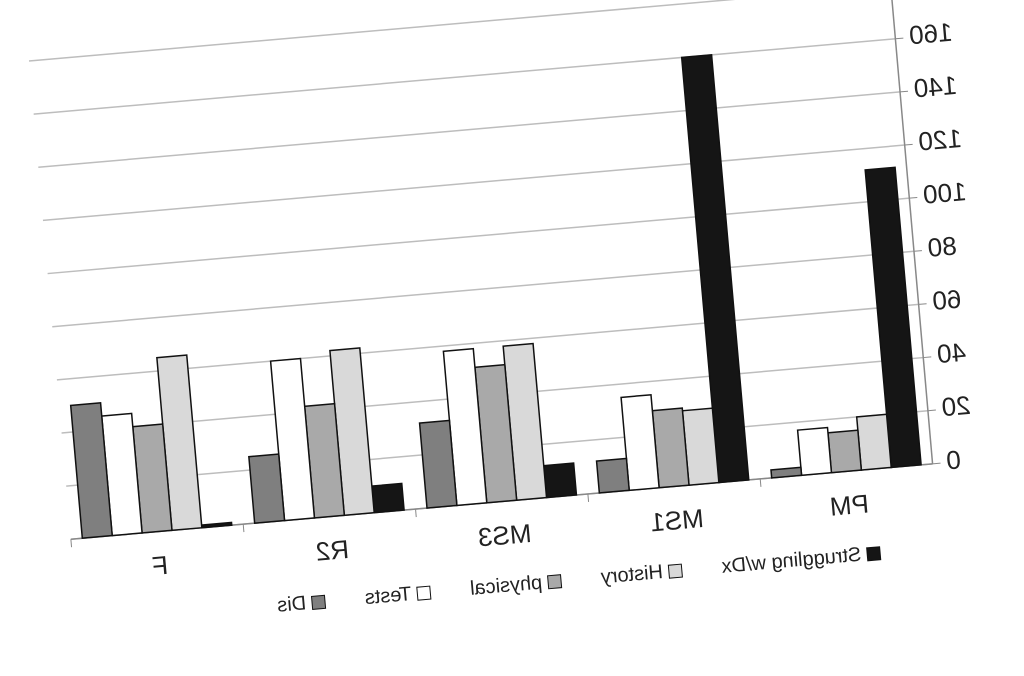 This screenshot has width=1024, height=676. I want to click on x-tick-label: MS3, so click(505, 535).